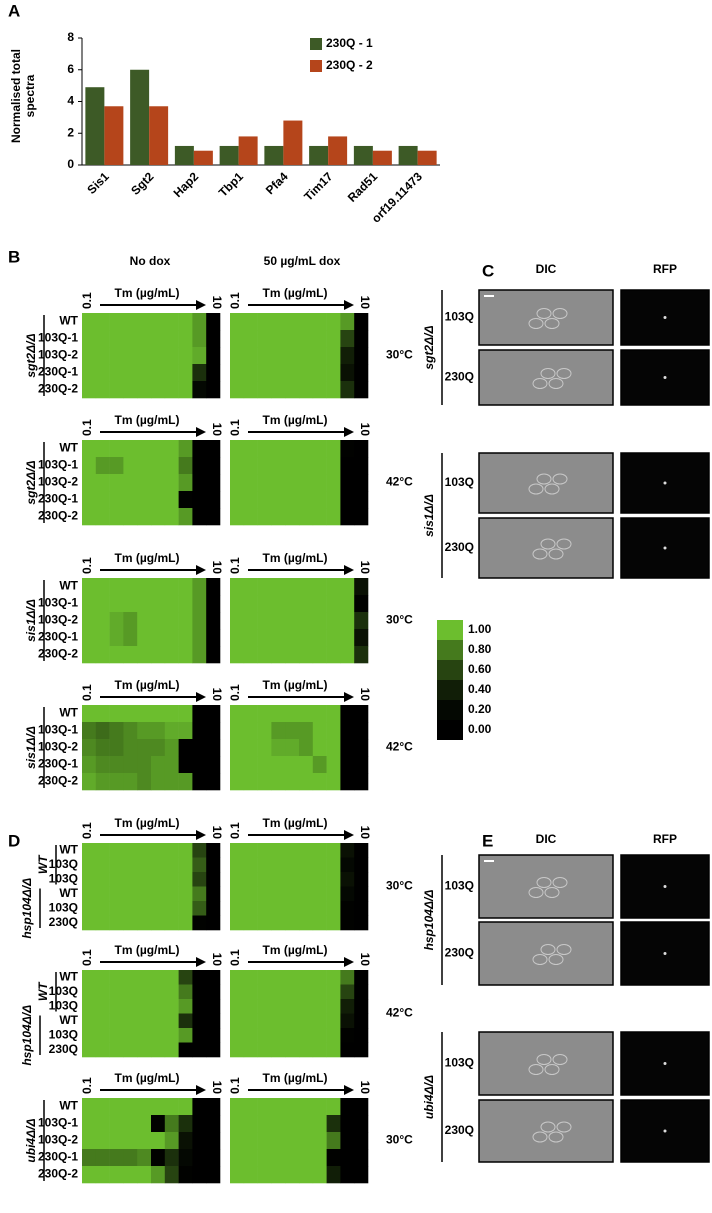 The width and height of the screenshot is (712, 1213). What do you see at coordinates (231, 184) in the screenshot?
I see `x-tick-label: Tbp1` at bounding box center [231, 184].